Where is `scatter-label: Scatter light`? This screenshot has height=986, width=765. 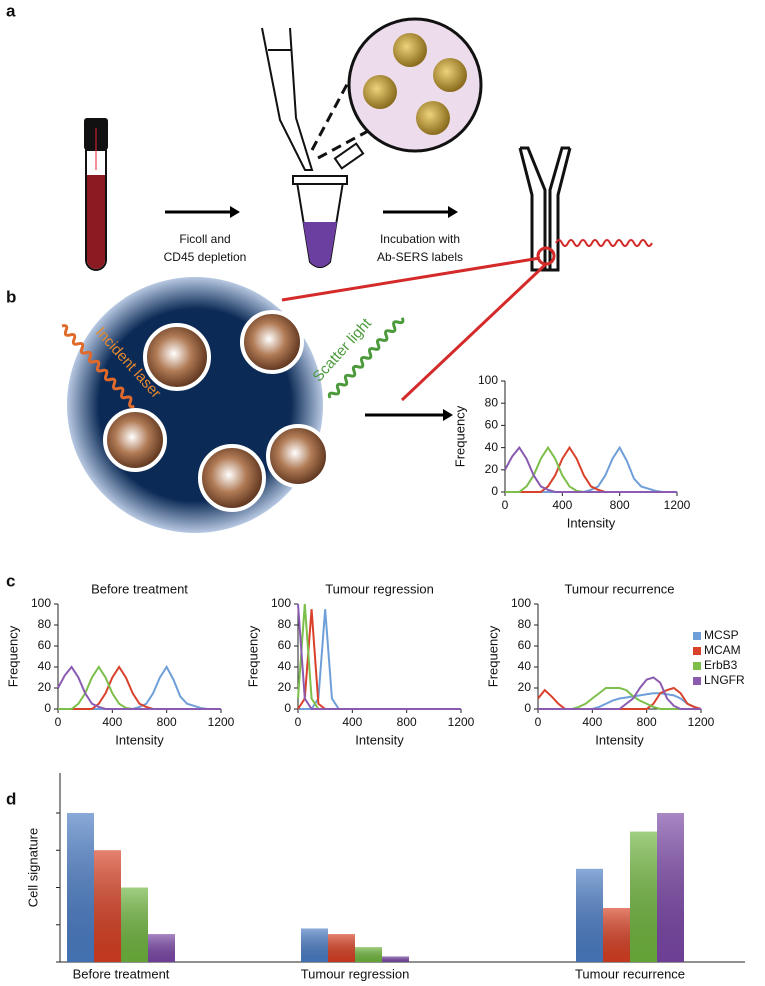
scatter-label: Scatter light is located at coordinates (342, 349).